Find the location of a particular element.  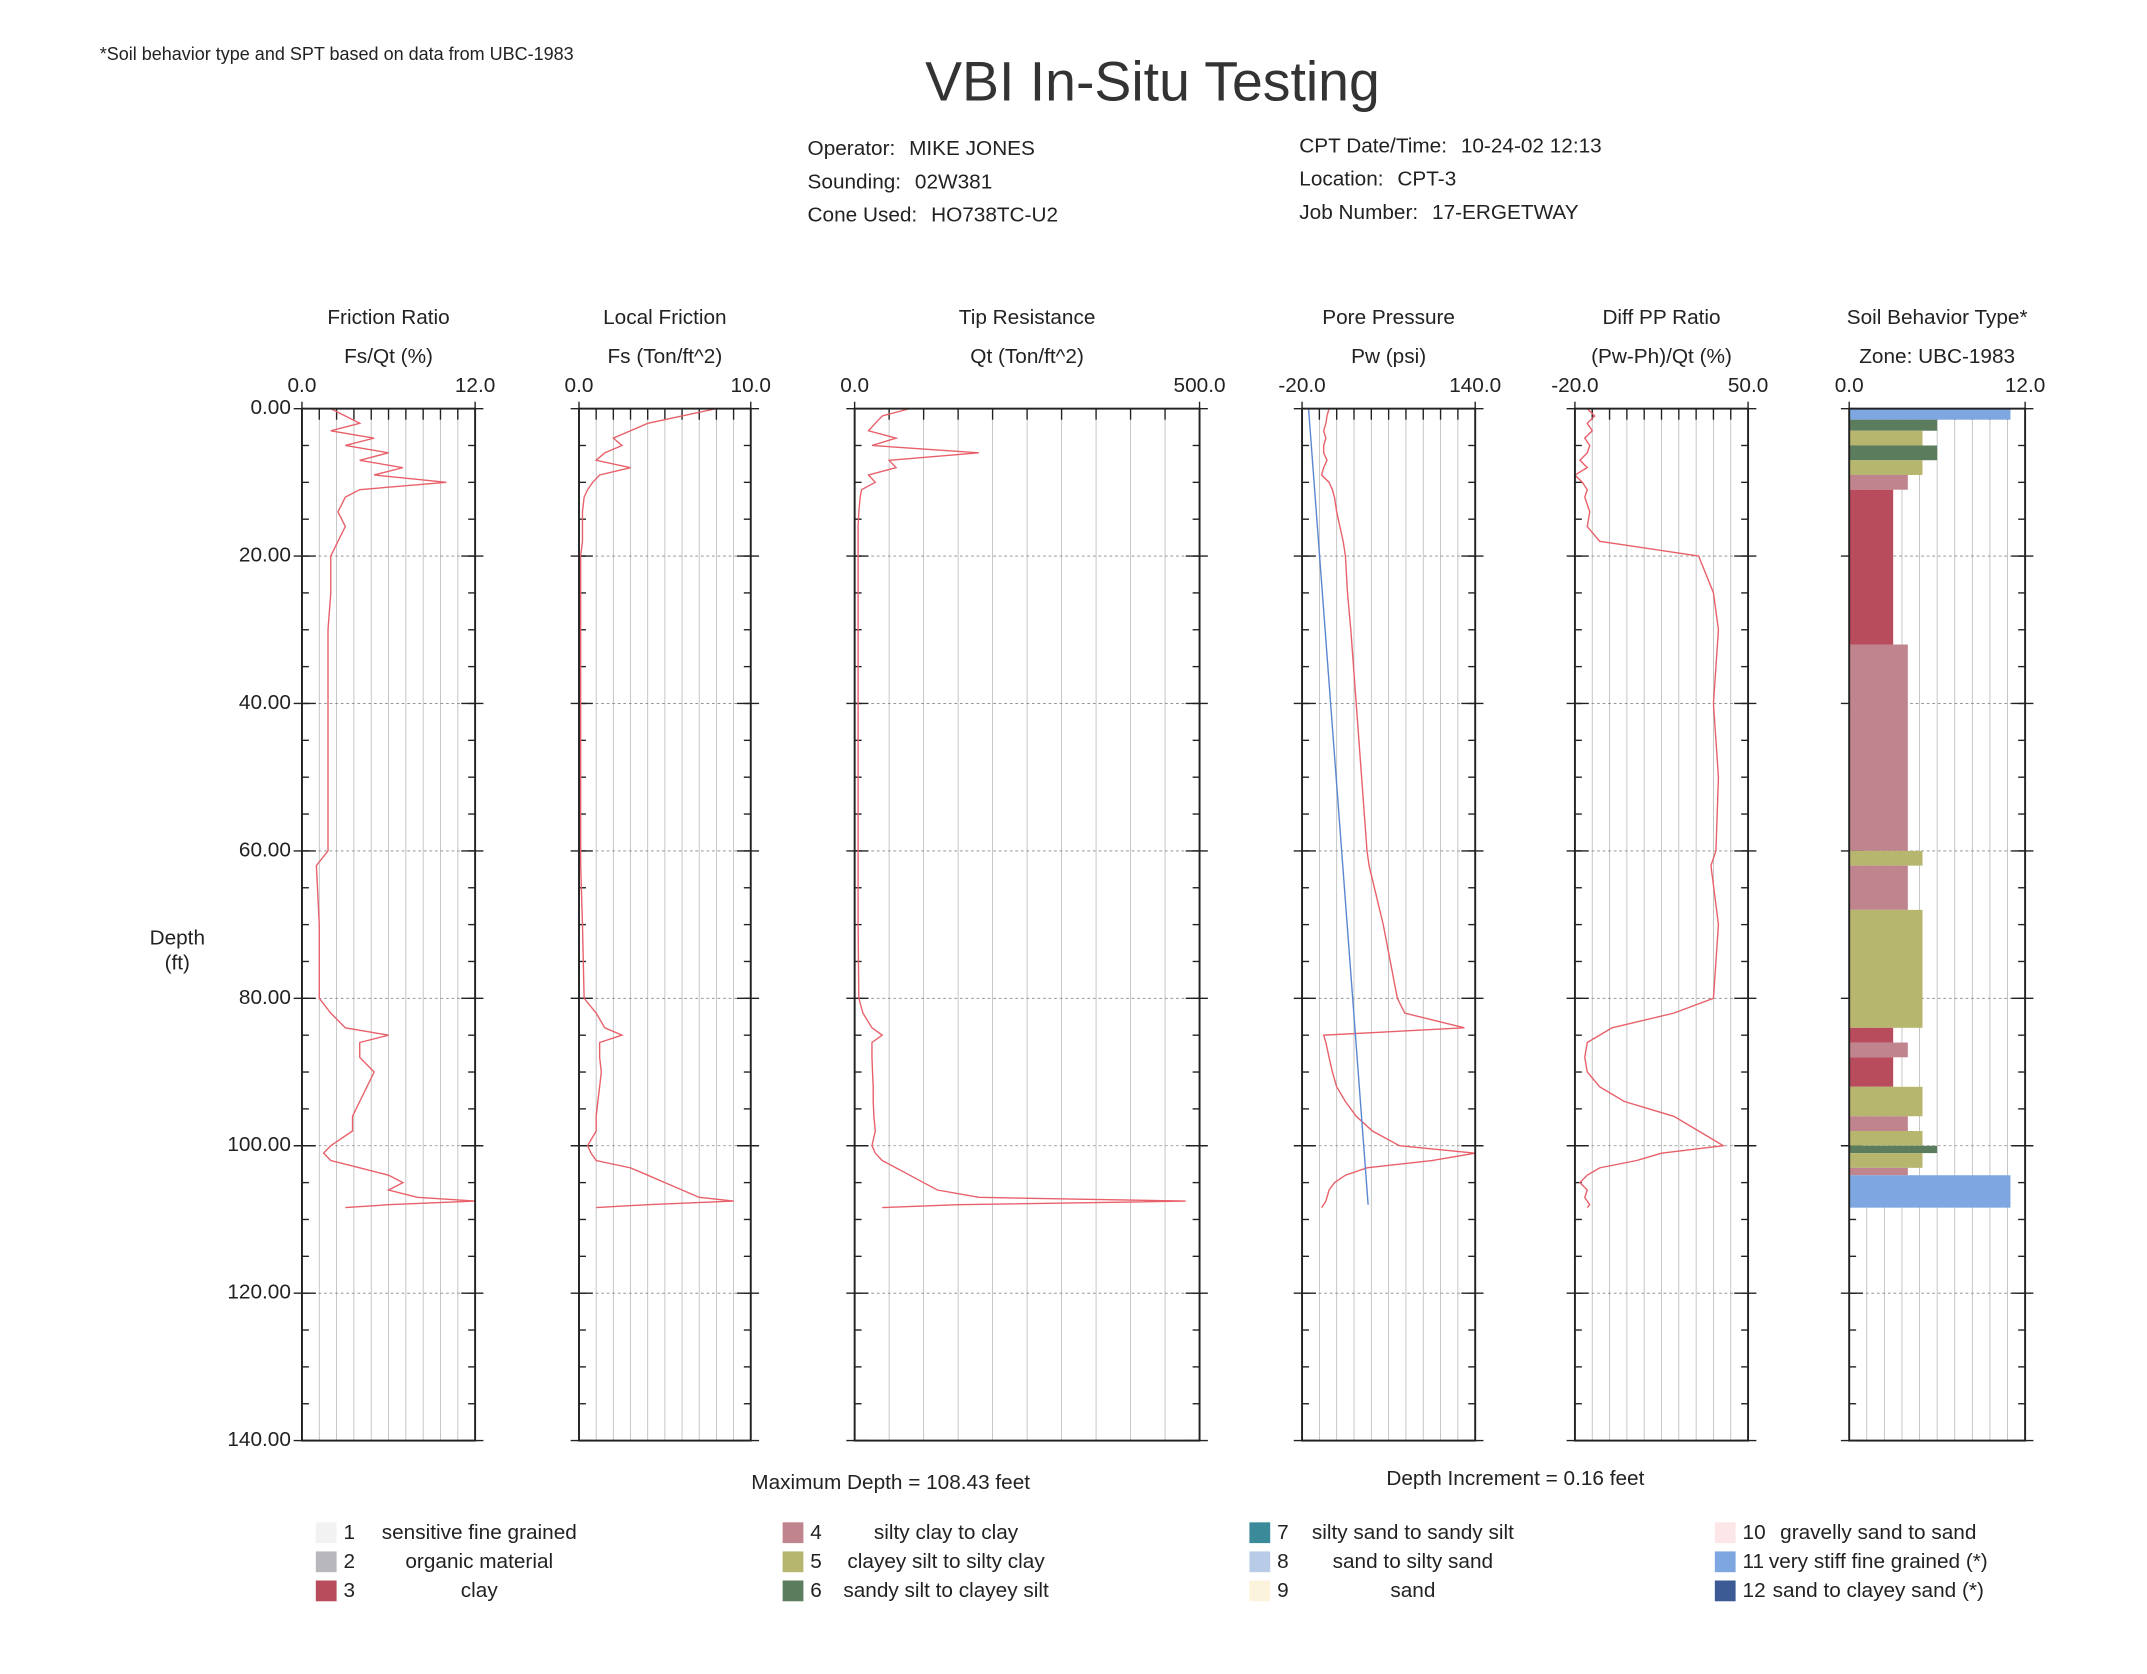

field-value: HO738TC-U2 is located at coordinates (994, 215).